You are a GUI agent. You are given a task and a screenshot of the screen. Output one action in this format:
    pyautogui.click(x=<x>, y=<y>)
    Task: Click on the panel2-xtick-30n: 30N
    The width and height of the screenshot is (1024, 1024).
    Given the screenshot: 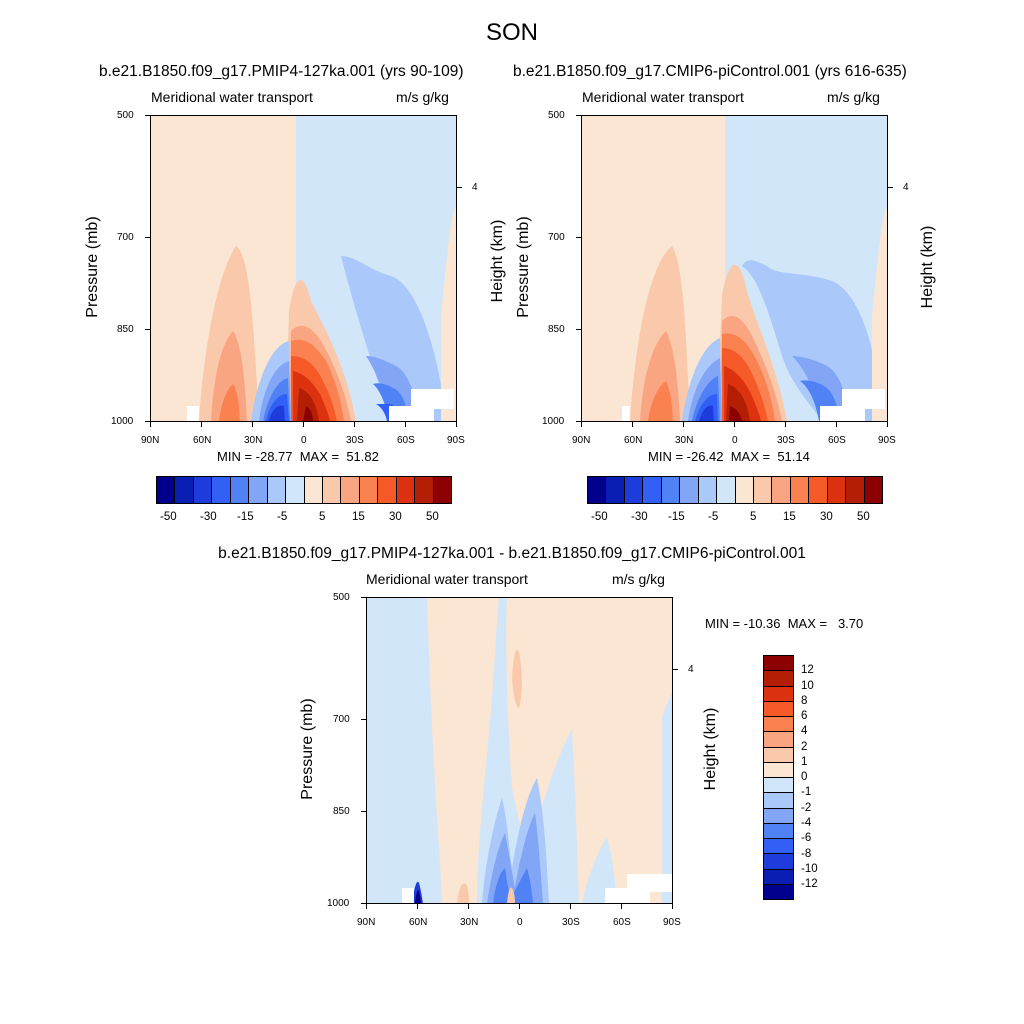 What is the action you would take?
    pyautogui.click(x=684, y=440)
    